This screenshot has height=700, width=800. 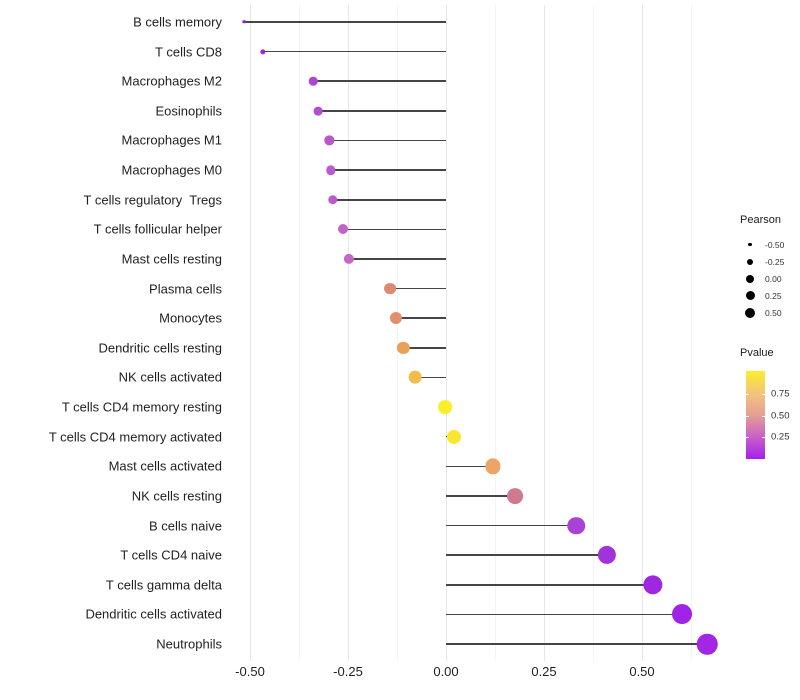 I want to click on legend-size-label: 0.50, so click(x=773, y=312).